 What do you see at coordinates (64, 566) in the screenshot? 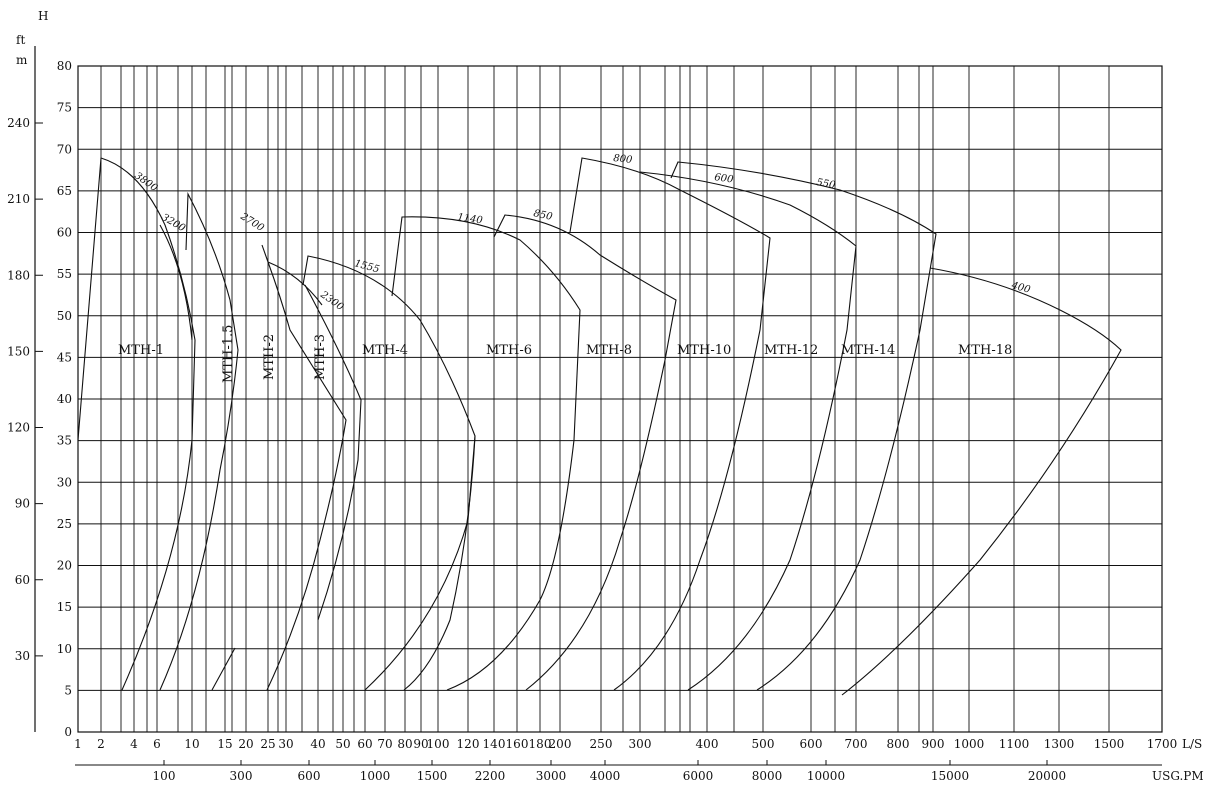
I see `m-tick-label: 20` at bounding box center [64, 566].